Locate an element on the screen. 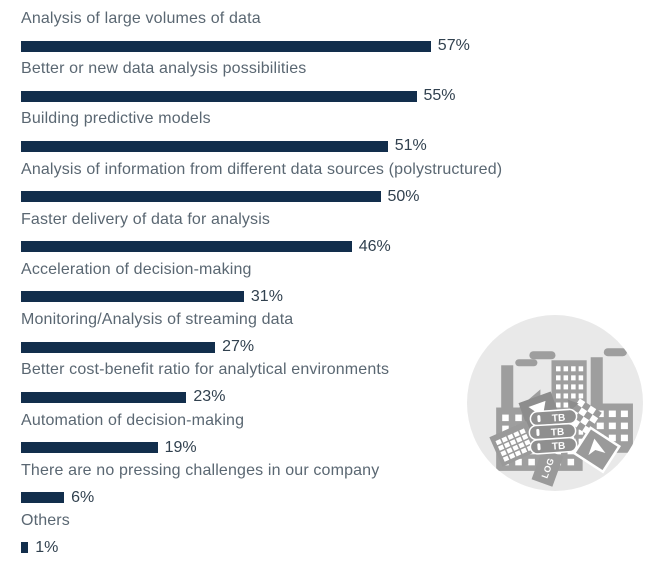  bar-value: 51% is located at coordinates (410, 146).